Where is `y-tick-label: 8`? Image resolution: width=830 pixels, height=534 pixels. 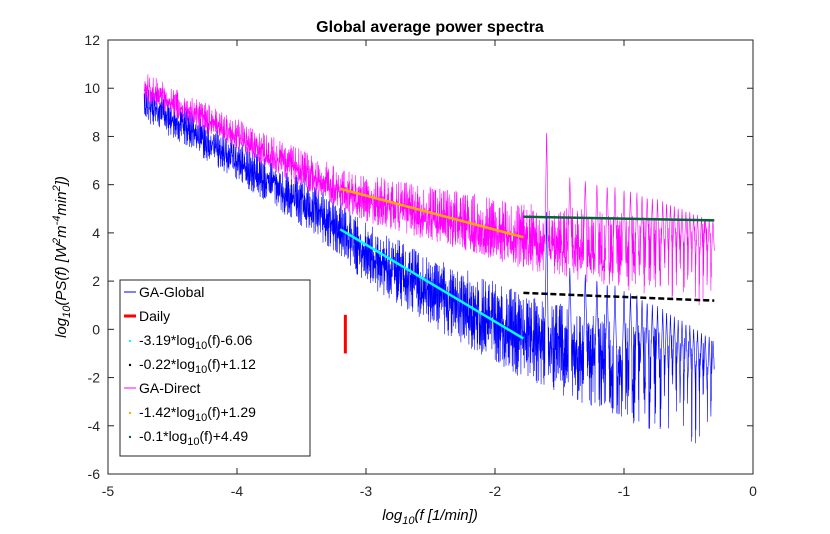 y-tick-label: 8 is located at coordinates (96, 136).